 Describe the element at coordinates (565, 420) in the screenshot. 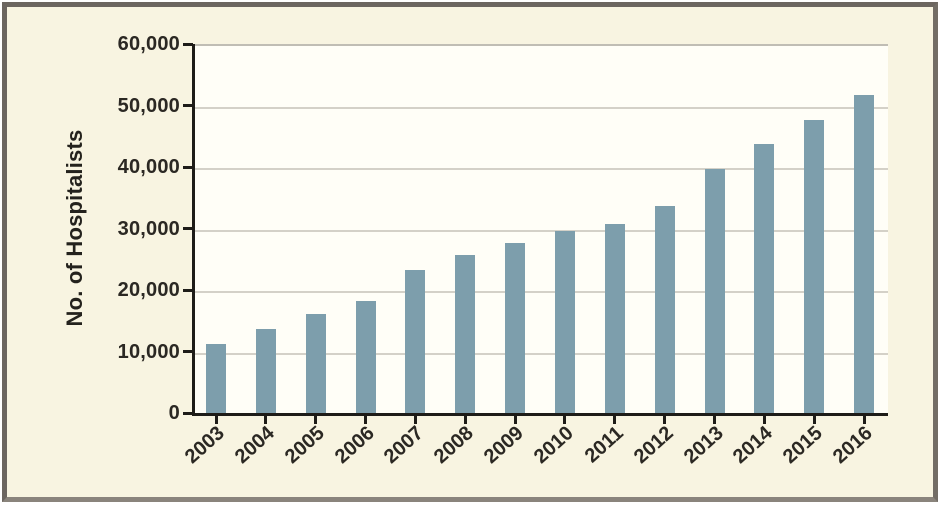

I see `x-axis-tick-2010` at that location.